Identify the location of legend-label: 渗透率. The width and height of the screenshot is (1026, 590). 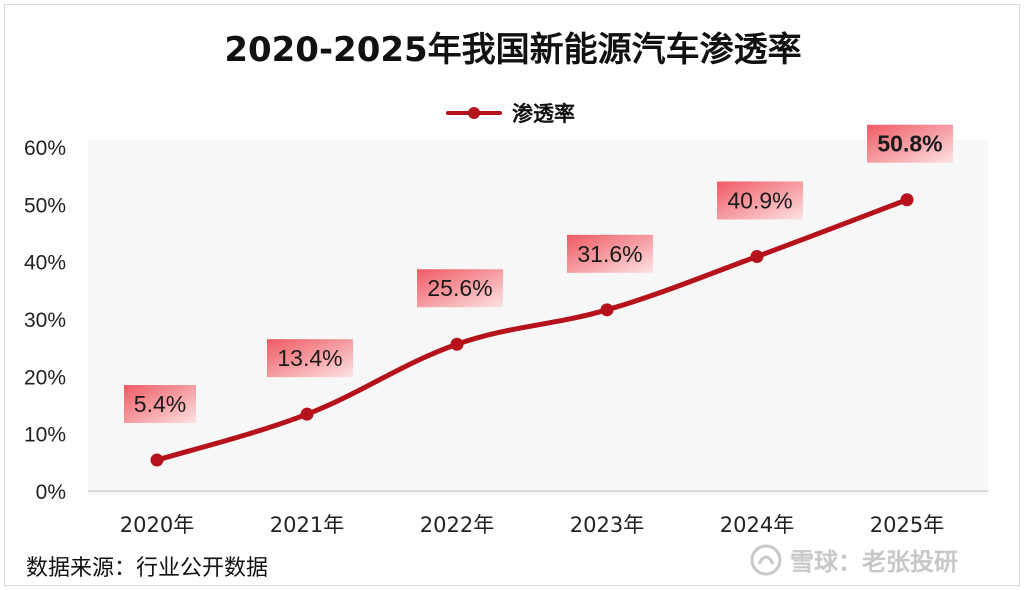
(543, 114).